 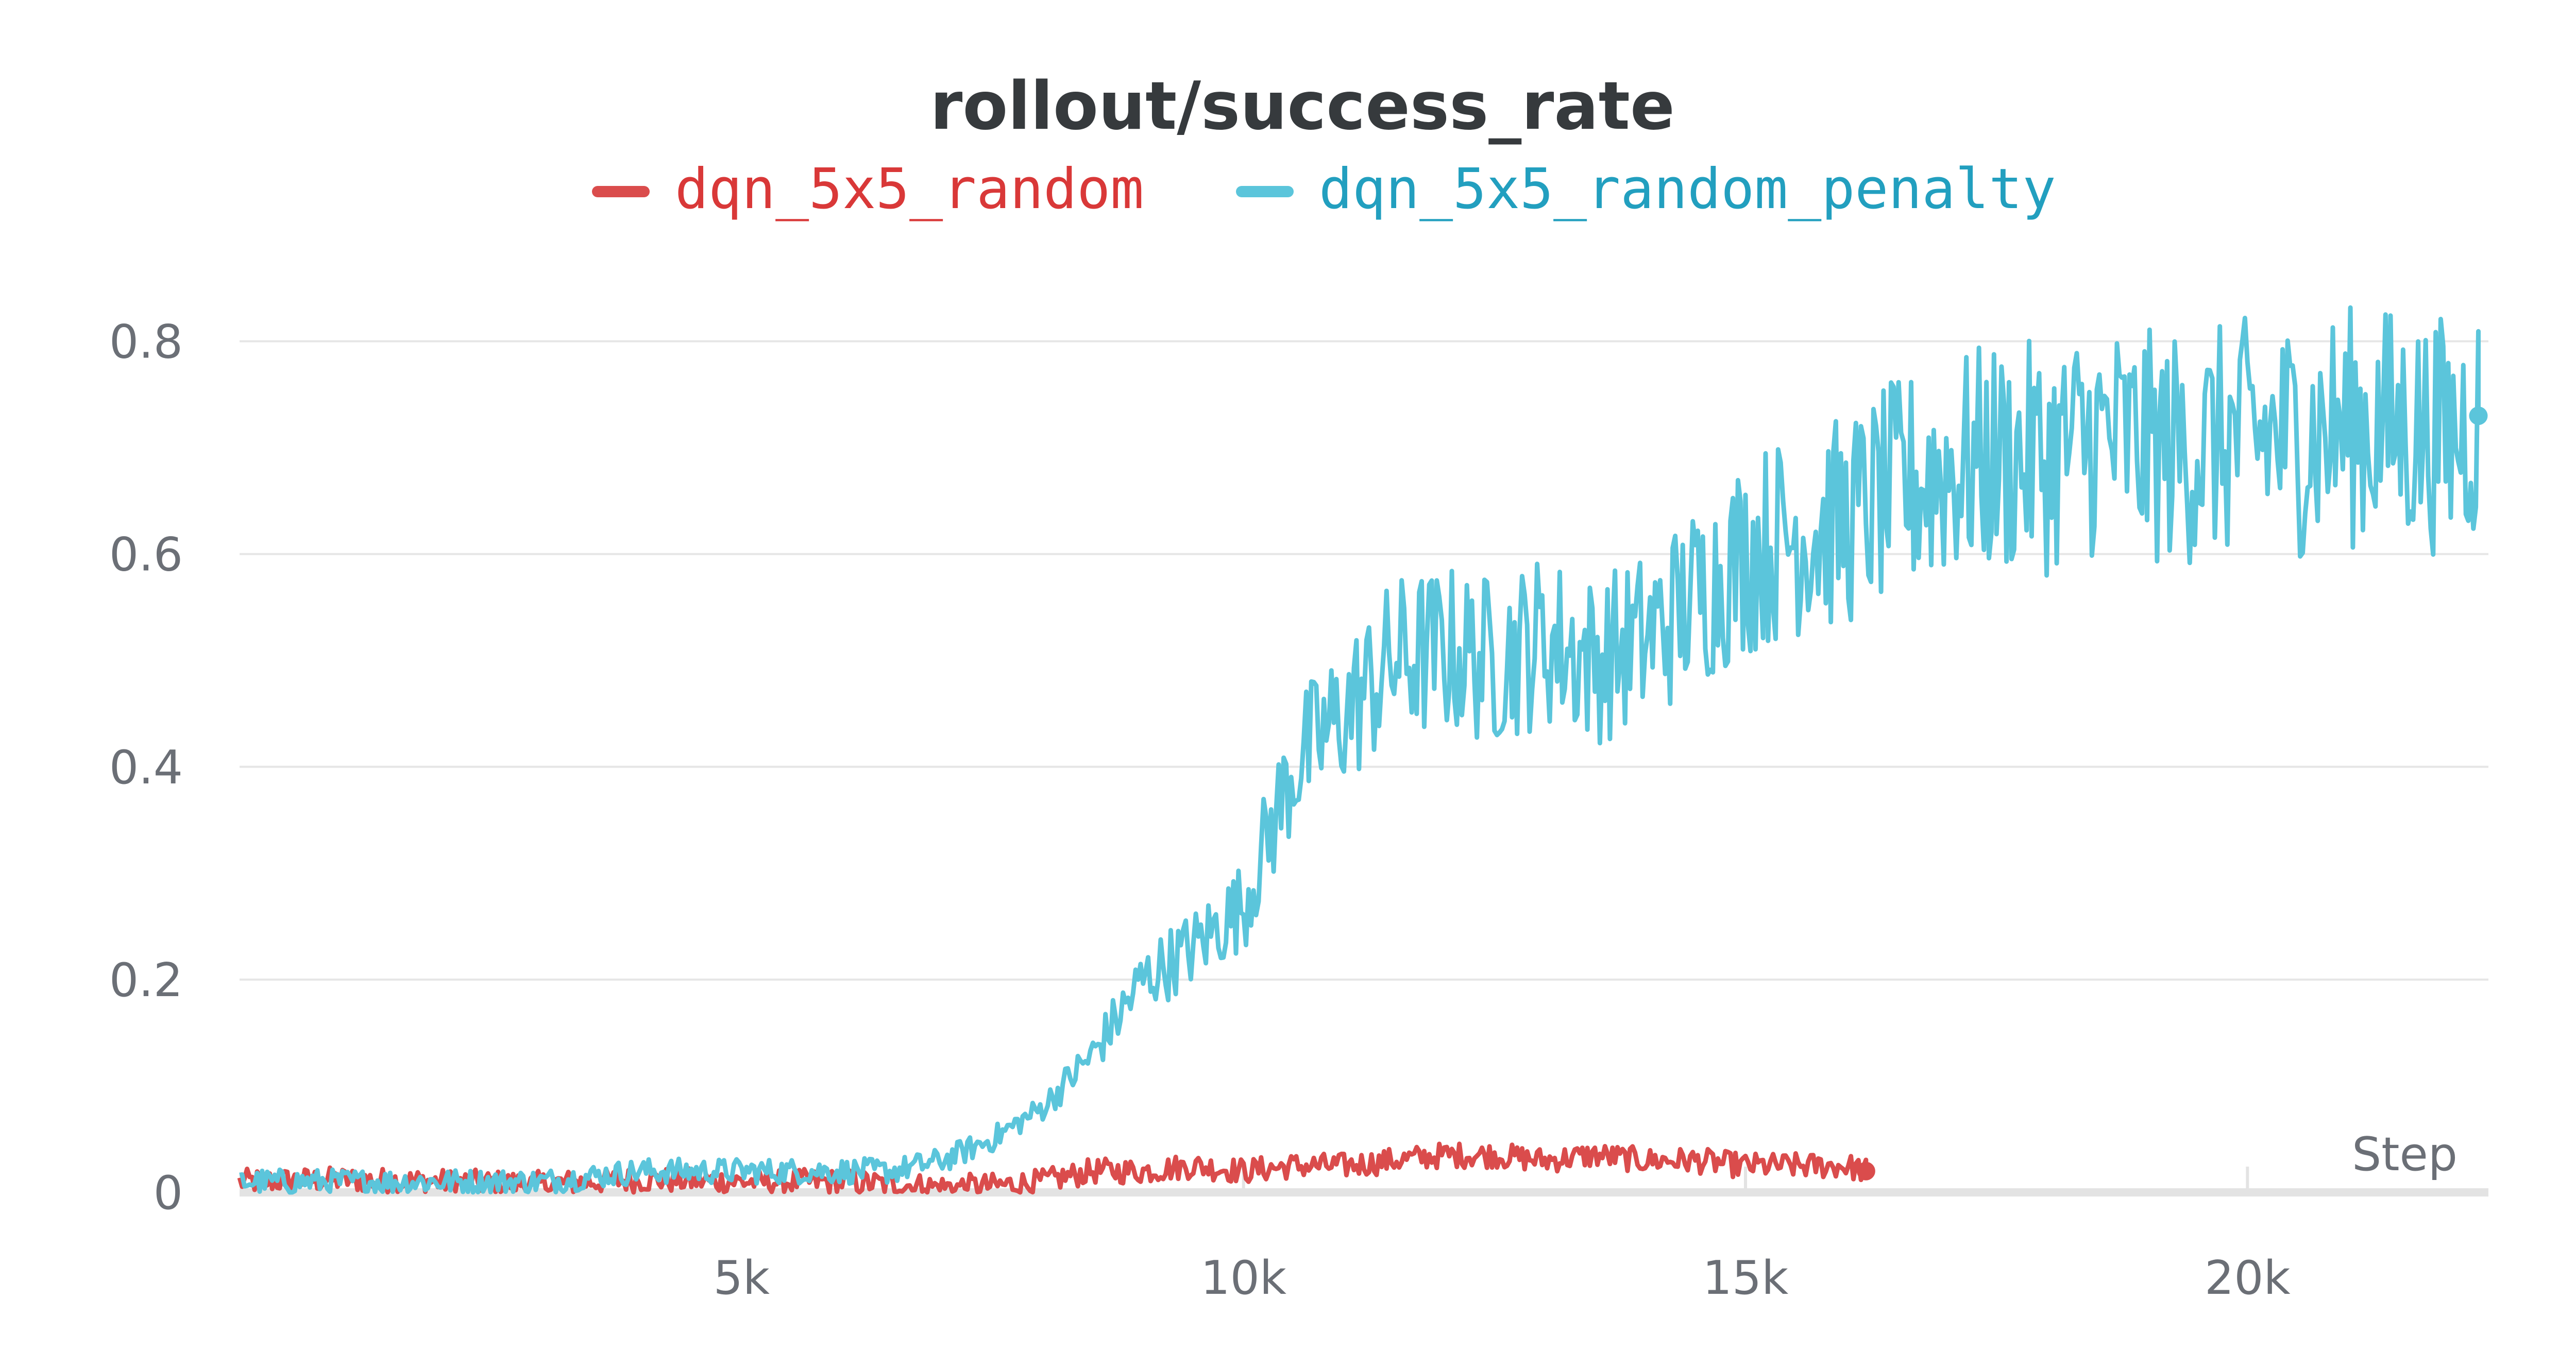 What do you see at coordinates (2248, 1278) in the screenshot?
I see `x-tick-label-3: 20k` at bounding box center [2248, 1278].